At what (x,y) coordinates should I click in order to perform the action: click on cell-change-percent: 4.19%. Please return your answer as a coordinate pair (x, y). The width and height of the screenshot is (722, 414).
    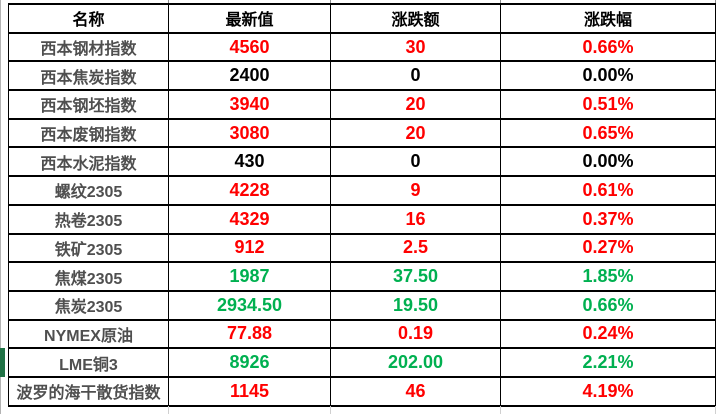
    Looking at the image, I should click on (608, 391).